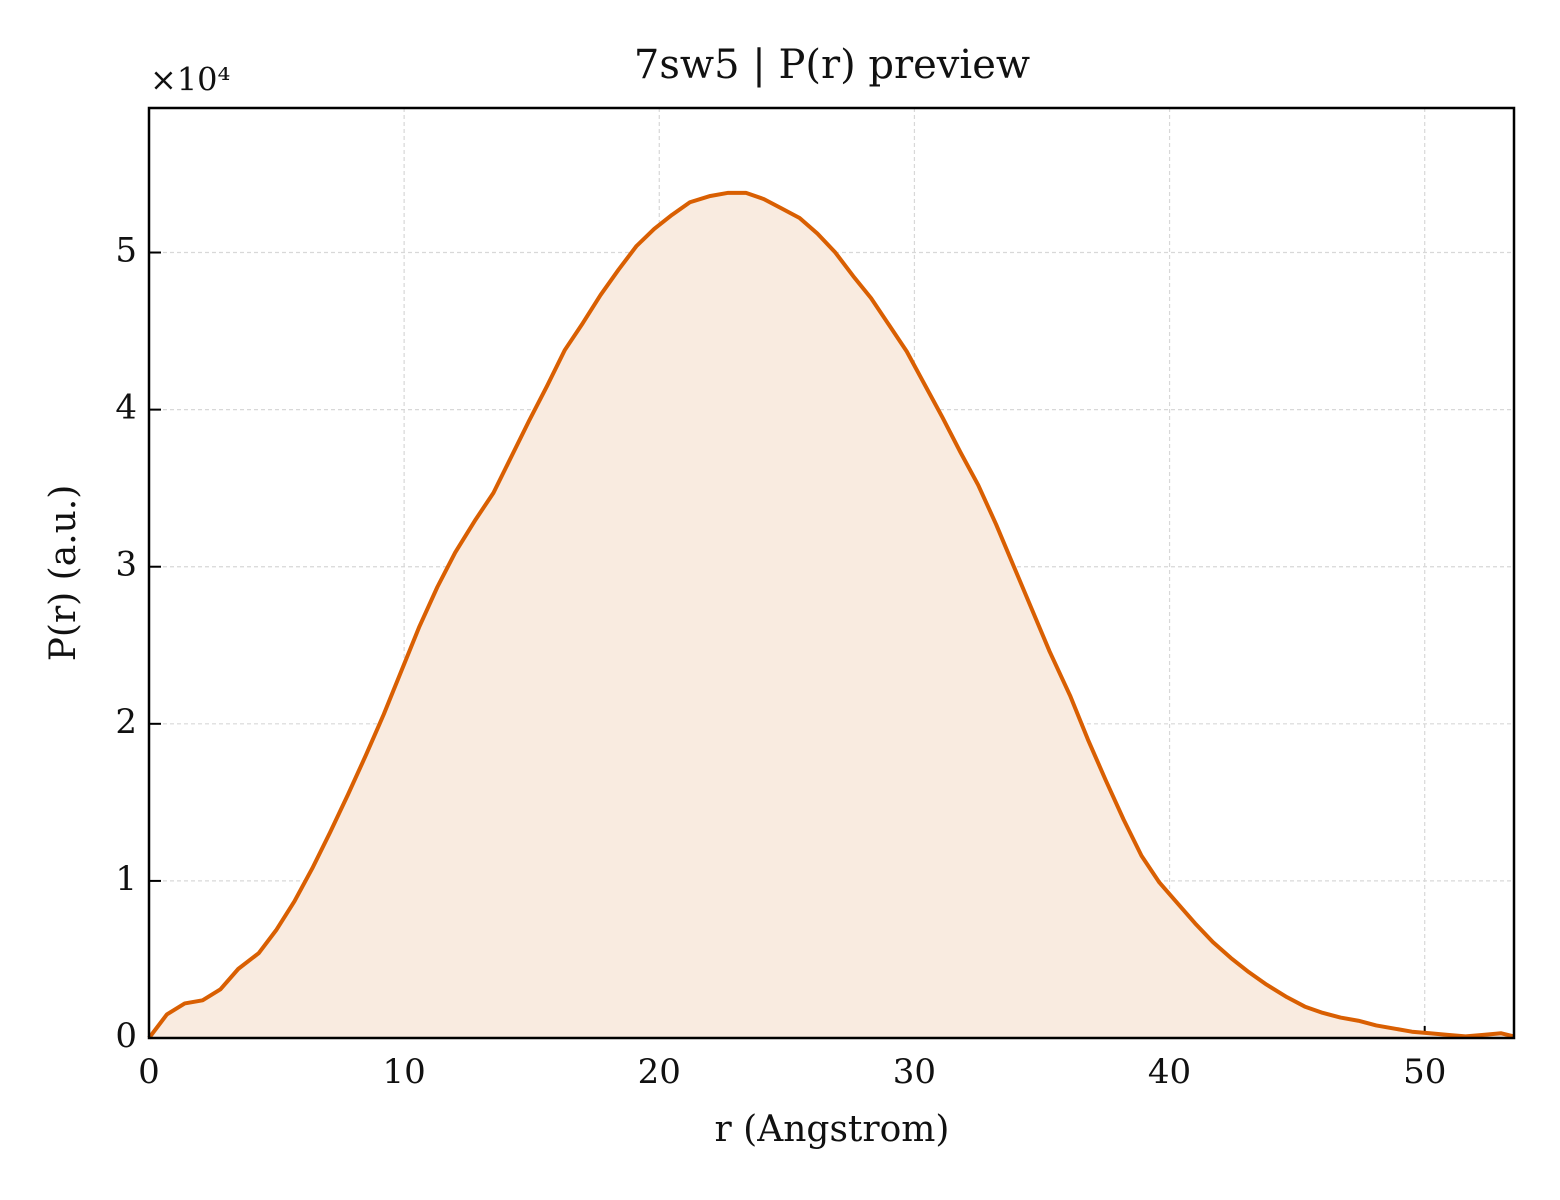 This screenshot has width=1560, height=1200. I want to click on x-tick-label: 0, so click(149, 1072).